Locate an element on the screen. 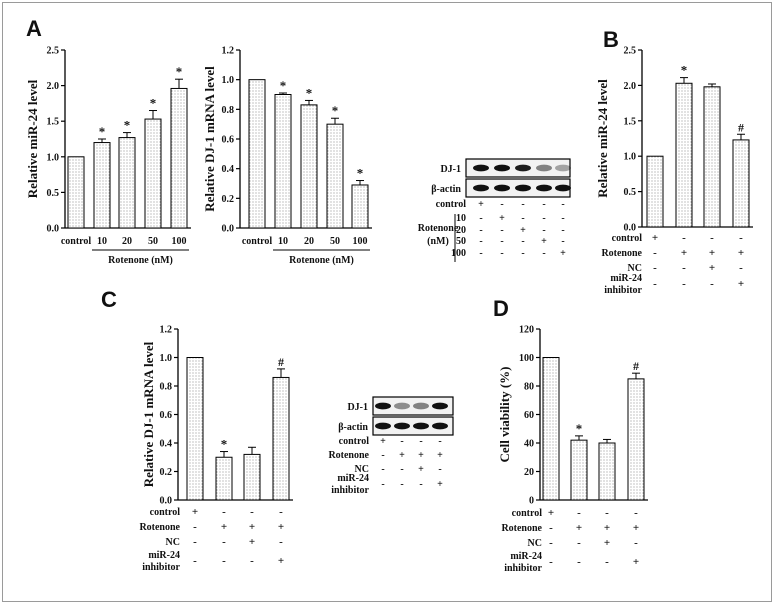 This screenshot has height=606, width=776. blot-A-group-label: Rotenone is located at coordinates (438, 228).